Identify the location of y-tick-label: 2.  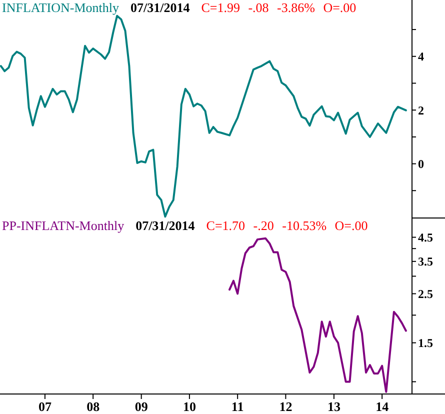
(421, 110).